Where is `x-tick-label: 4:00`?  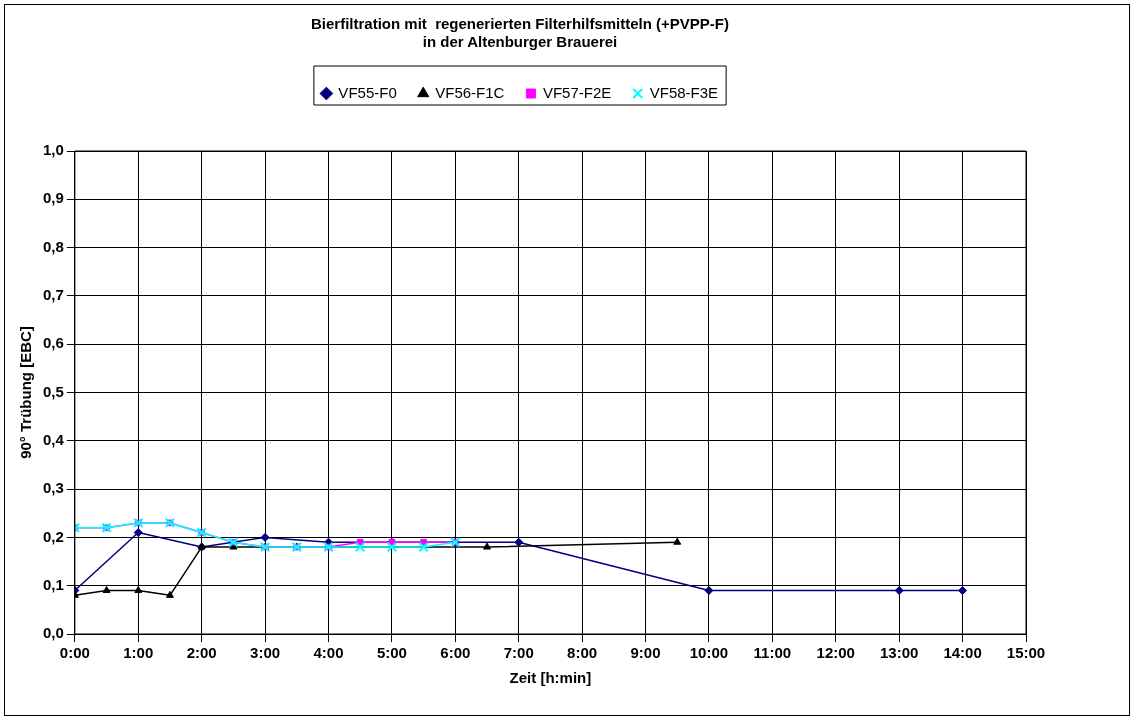
x-tick-label: 4:00 is located at coordinates (328, 653).